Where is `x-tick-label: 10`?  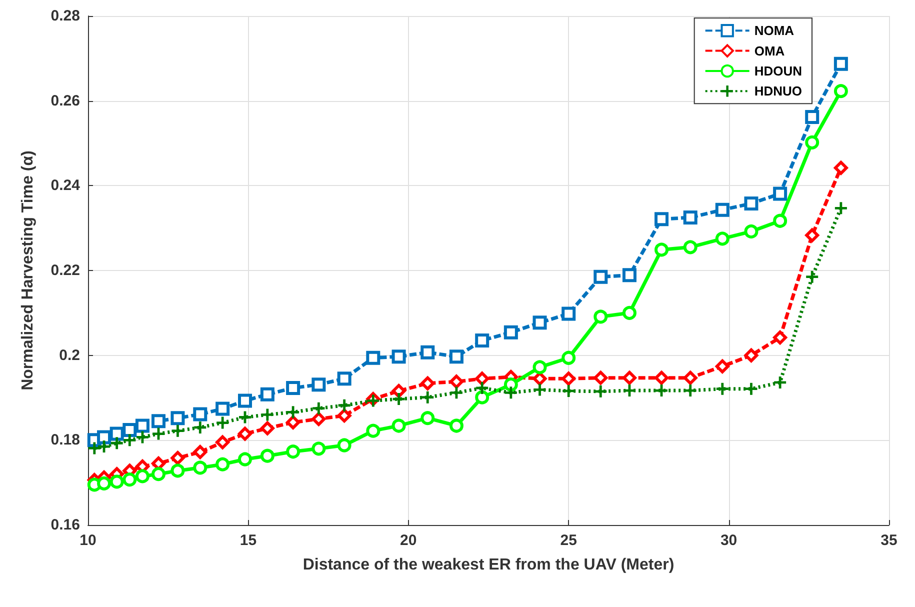 x-tick-label: 10 is located at coordinates (88, 540).